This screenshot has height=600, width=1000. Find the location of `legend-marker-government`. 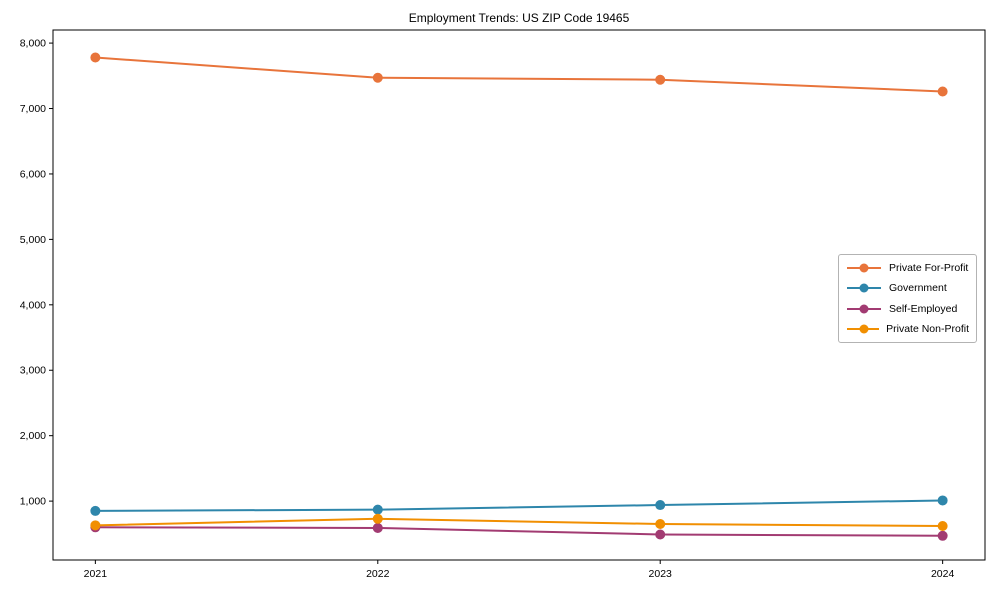

legend-marker-government is located at coordinates (864, 288).